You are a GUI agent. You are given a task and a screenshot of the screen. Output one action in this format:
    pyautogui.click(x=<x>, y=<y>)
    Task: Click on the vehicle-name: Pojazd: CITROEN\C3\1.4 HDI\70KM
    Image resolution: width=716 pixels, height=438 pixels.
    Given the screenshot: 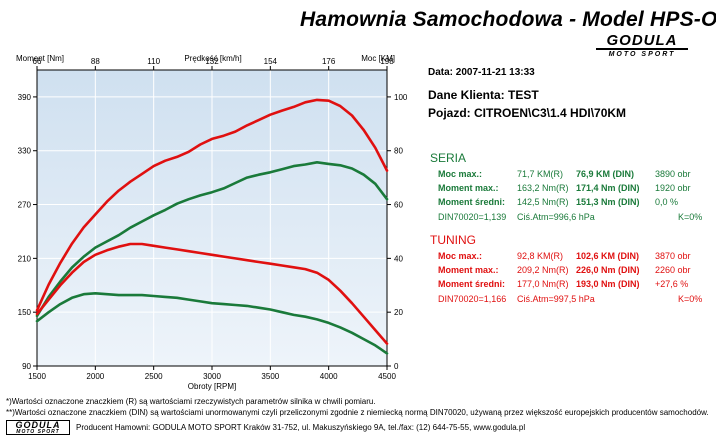 What is the action you would take?
    pyautogui.click(x=527, y=113)
    